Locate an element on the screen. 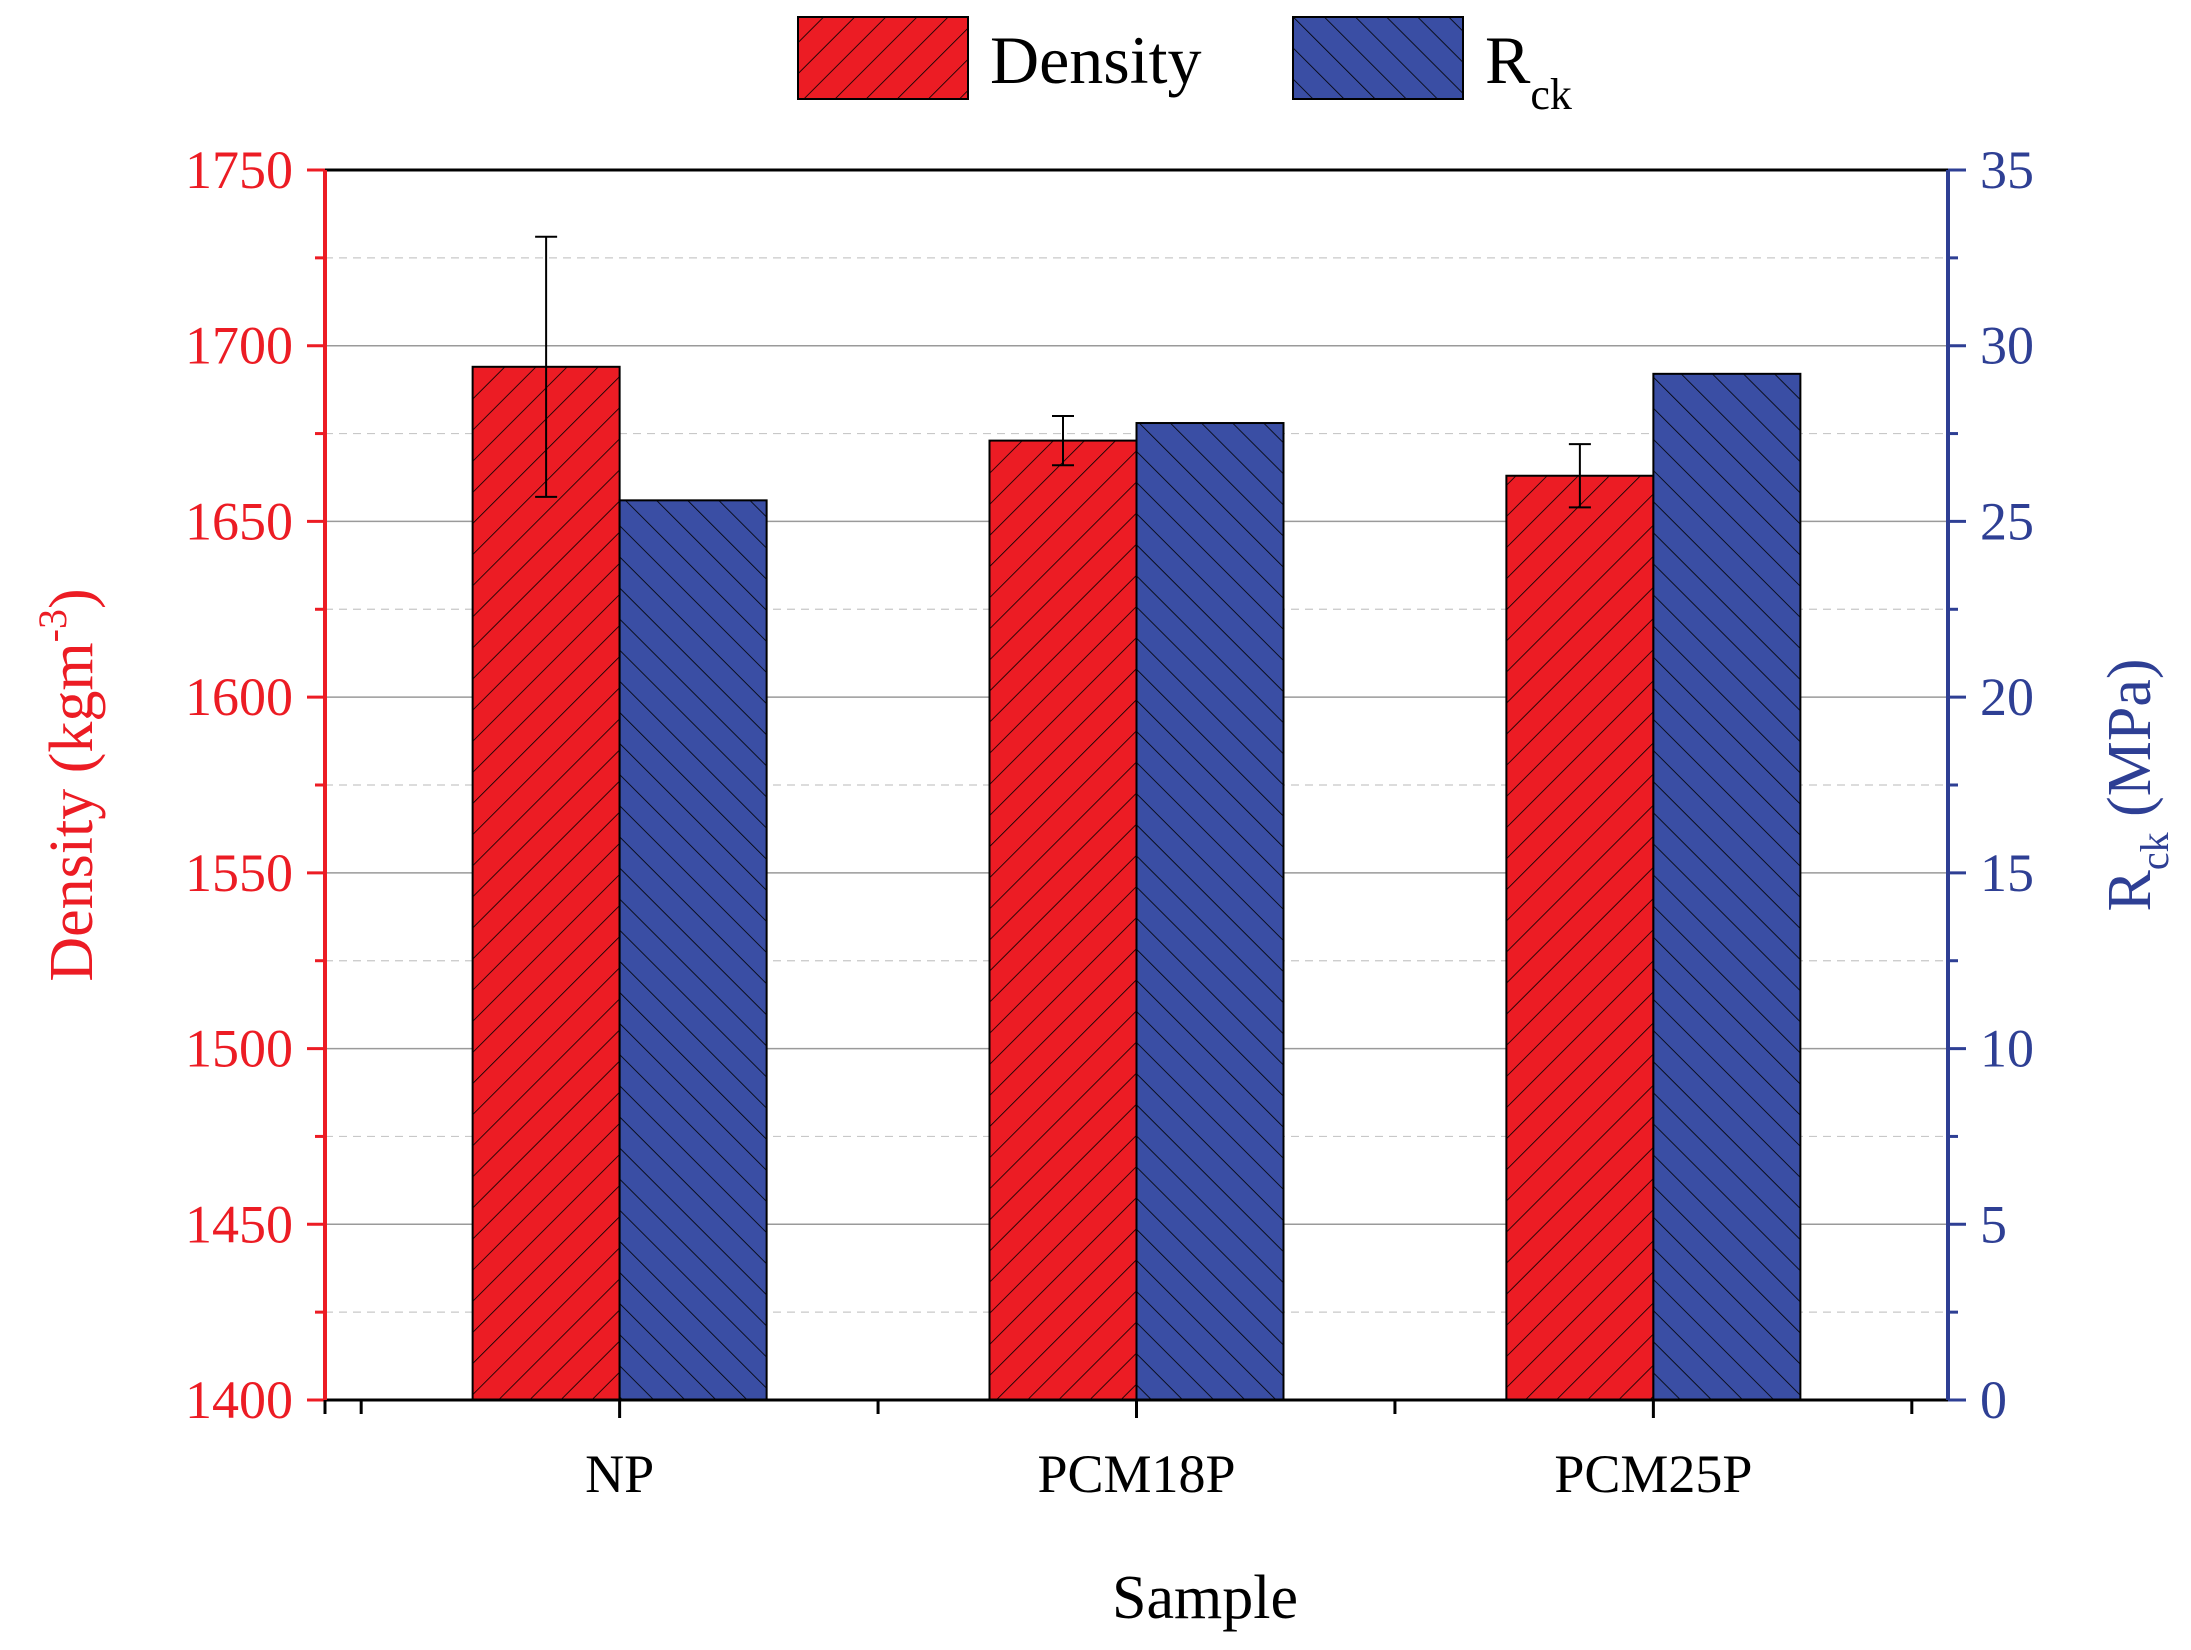 The width and height of the screenshot is (2191, 1650). right-axis-title: Rck (MPa) is located at coordinates (2136, 784).